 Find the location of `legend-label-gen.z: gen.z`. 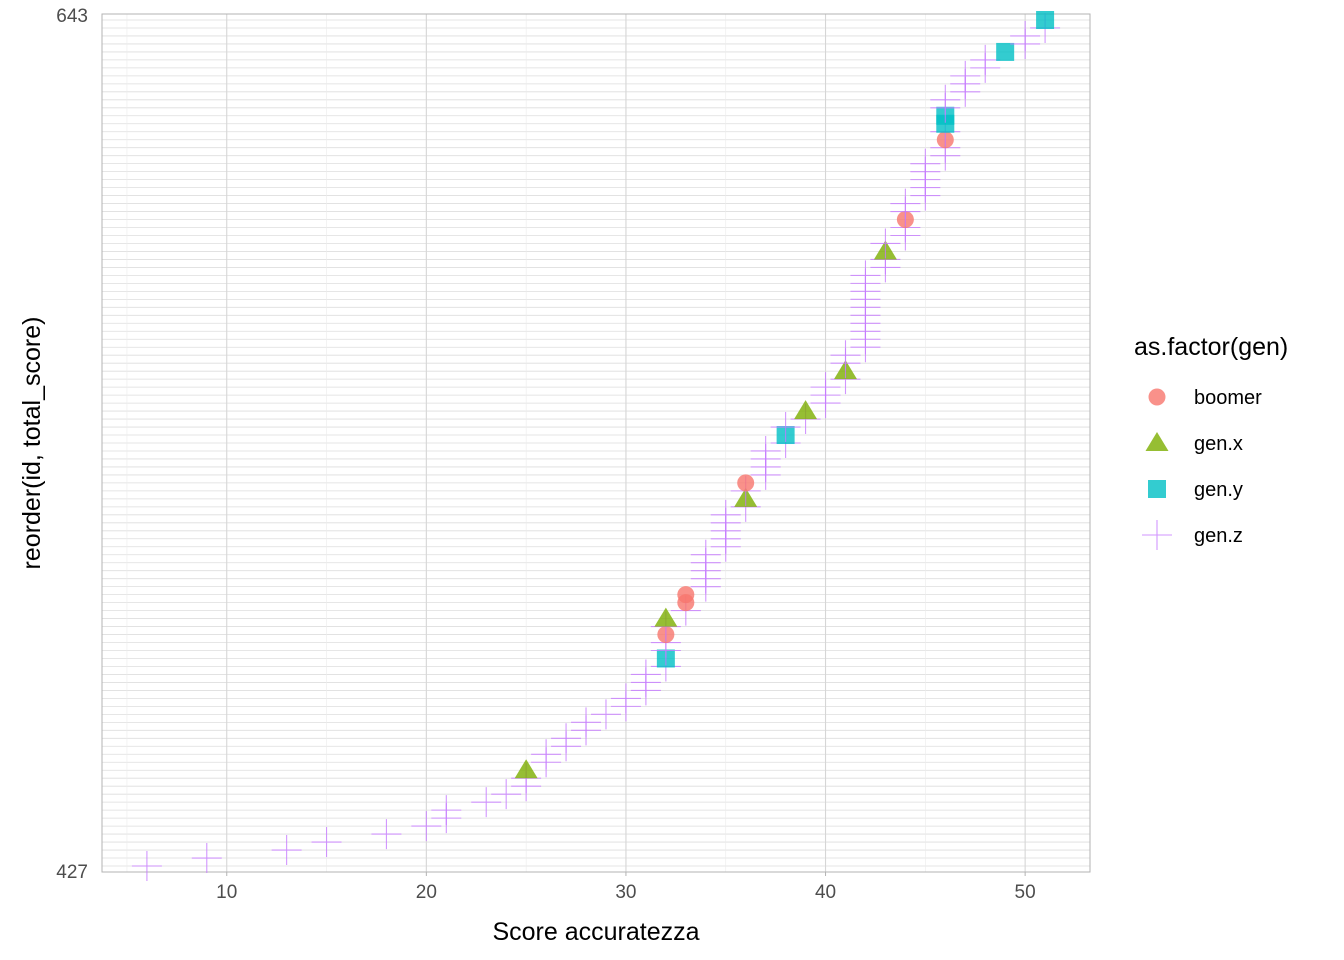

legend-label-gen.z: gen.z is located at coordinates (1218, 536).